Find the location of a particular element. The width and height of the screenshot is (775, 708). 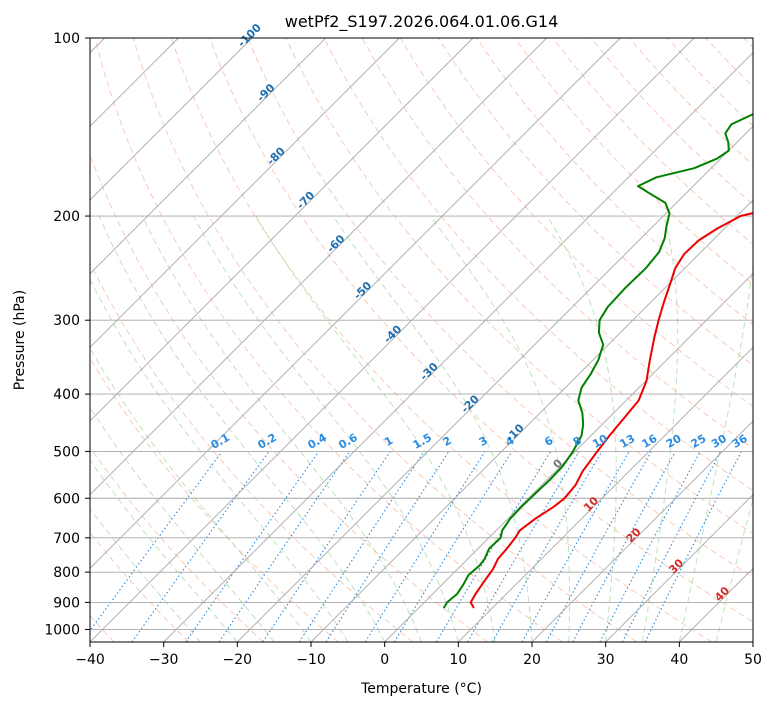

x-tick-label: 0 is located at coordinates (384, 660).